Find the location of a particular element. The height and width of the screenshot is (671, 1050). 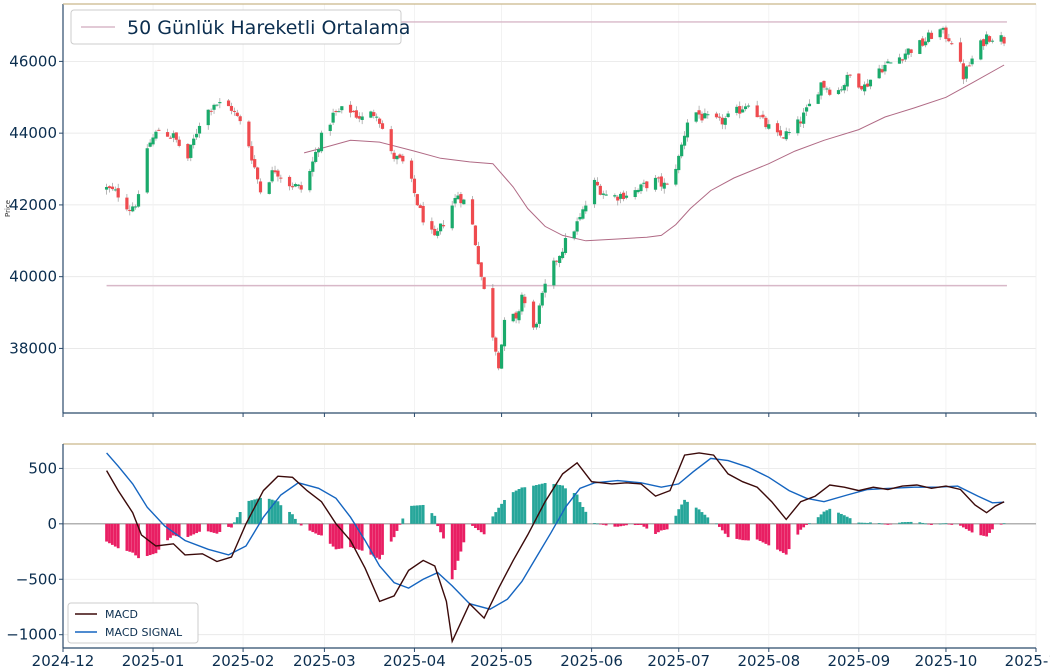

x-tick-label: 2025-02 is located at coordinates (243, 661).